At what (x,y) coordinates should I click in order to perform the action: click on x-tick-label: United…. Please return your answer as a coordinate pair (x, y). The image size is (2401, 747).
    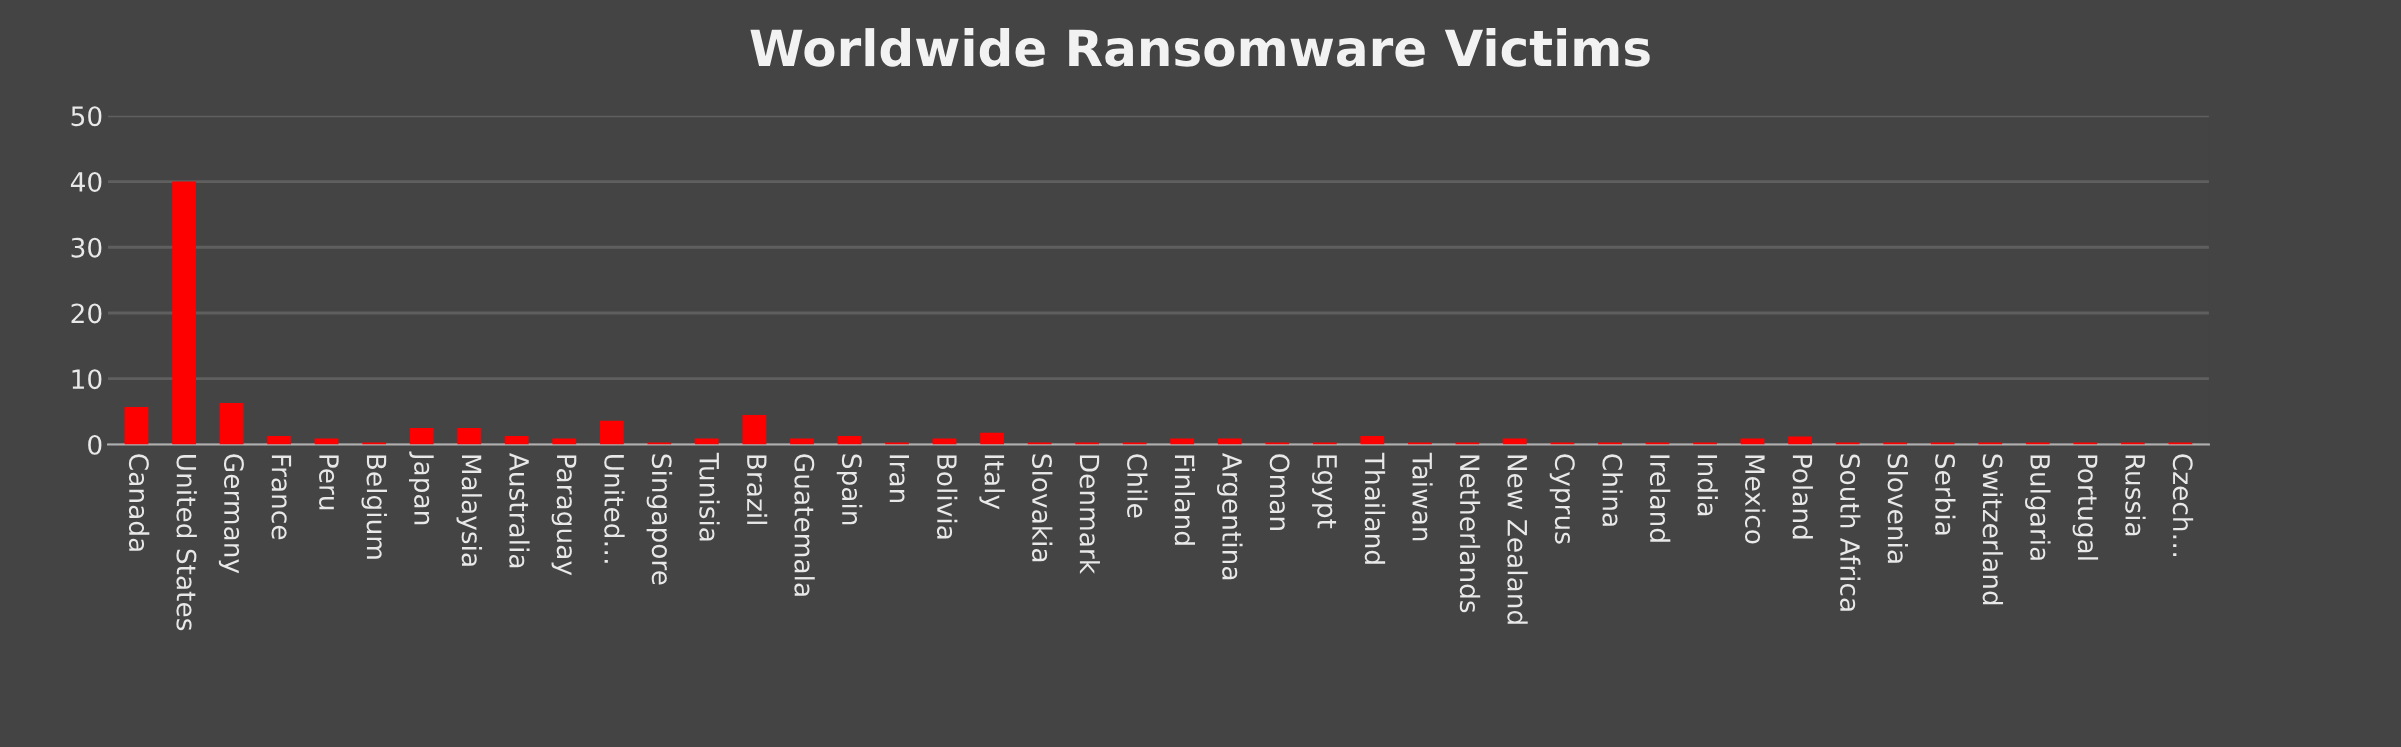
    Looking at the image, I should click on (614, 509).